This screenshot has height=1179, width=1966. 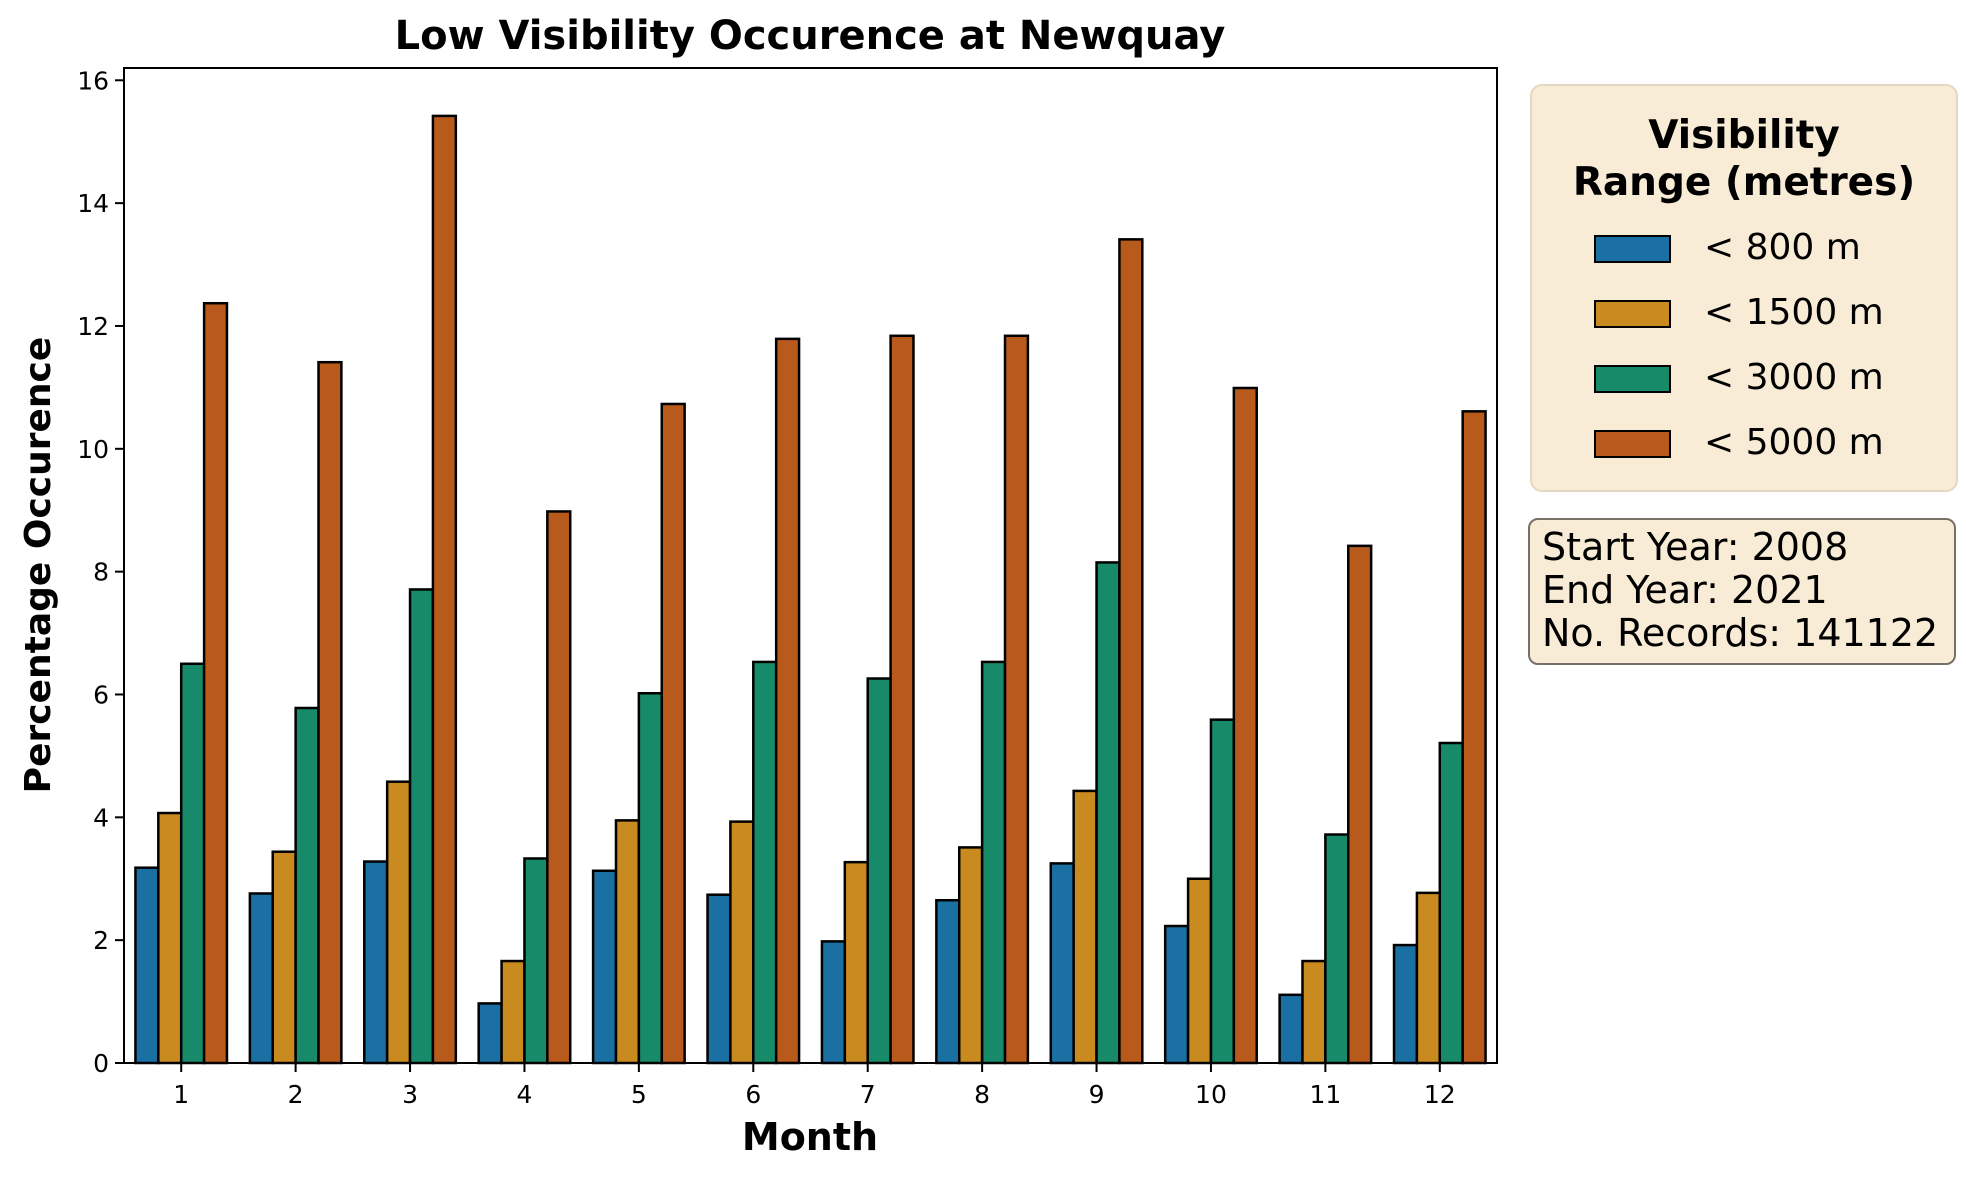 I want to click on x-tick-label: 12, so click(x=1440, y=1094).